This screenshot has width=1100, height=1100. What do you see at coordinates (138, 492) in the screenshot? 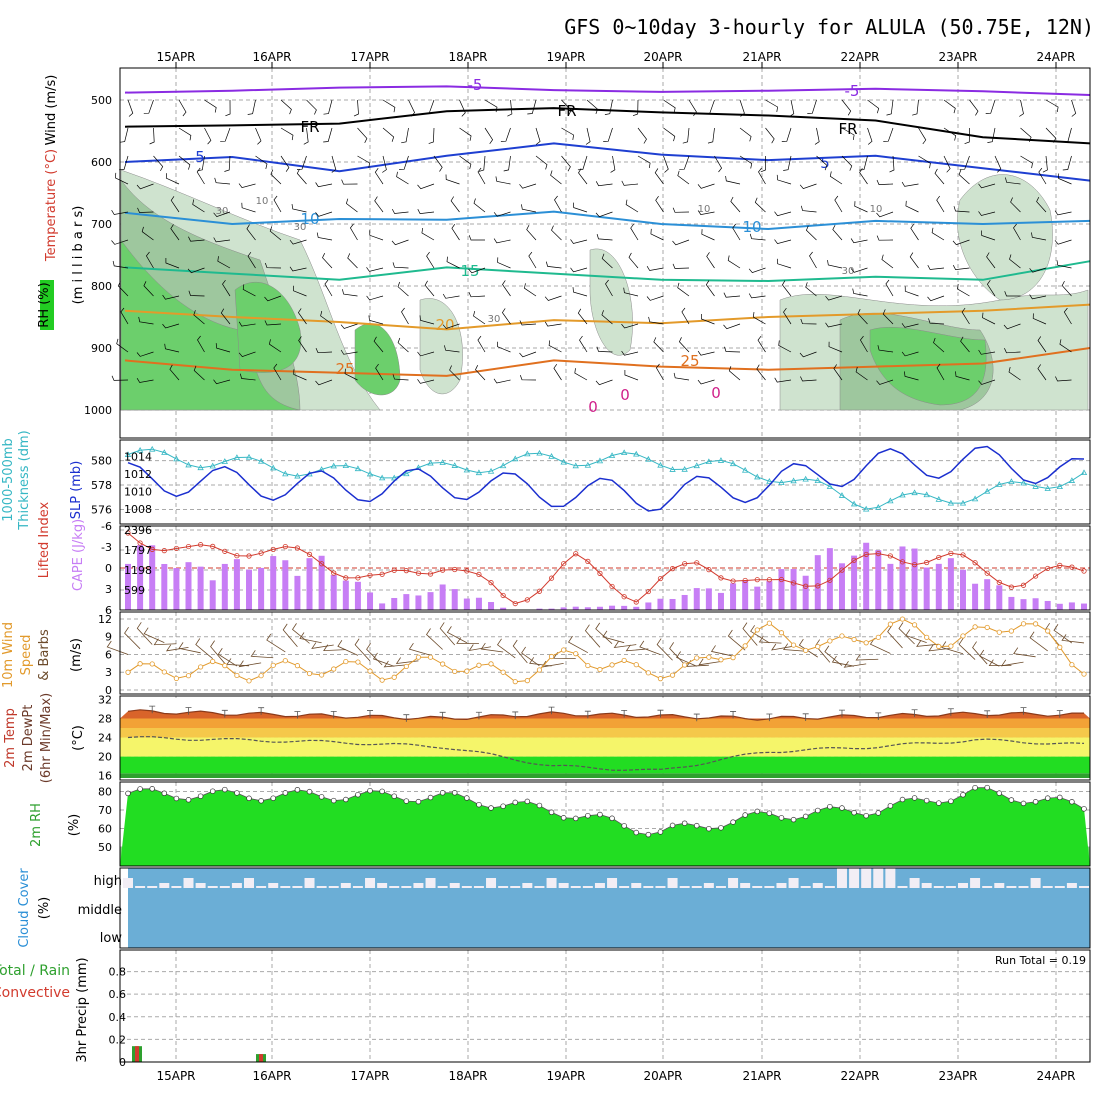
I see `slp-tick-label: 1010` at bounding box center [138, 492].